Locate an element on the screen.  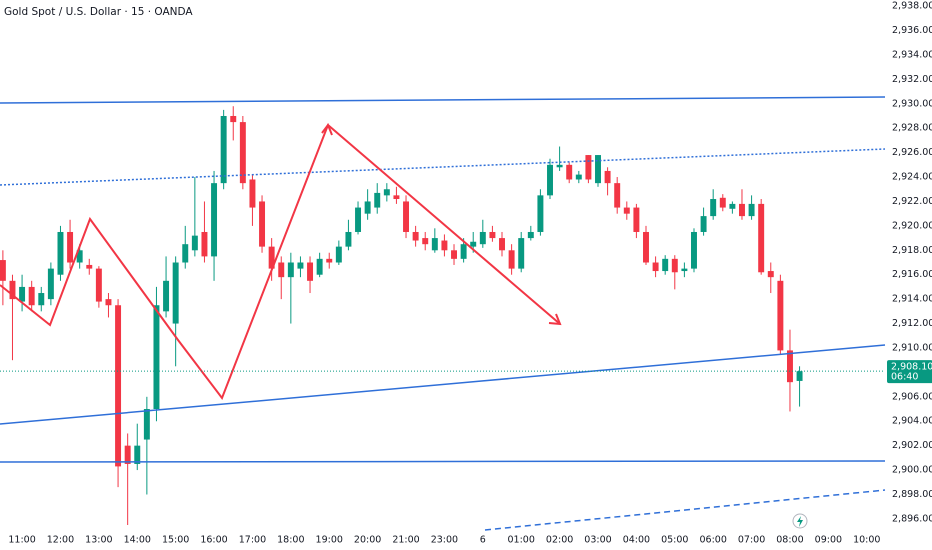
y-tick-label: 2,912.000 is located at coordinates (912, 323).